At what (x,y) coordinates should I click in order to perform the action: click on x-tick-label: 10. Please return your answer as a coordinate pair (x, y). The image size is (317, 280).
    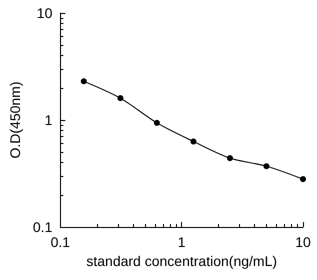
    Looking at the image, I should click on (303, 242).